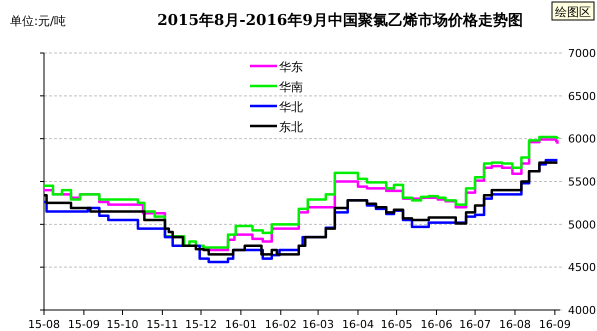 This screenshot has height=331, width=597. I want to click on x-tick-label: 15-09, so click(84, 324).